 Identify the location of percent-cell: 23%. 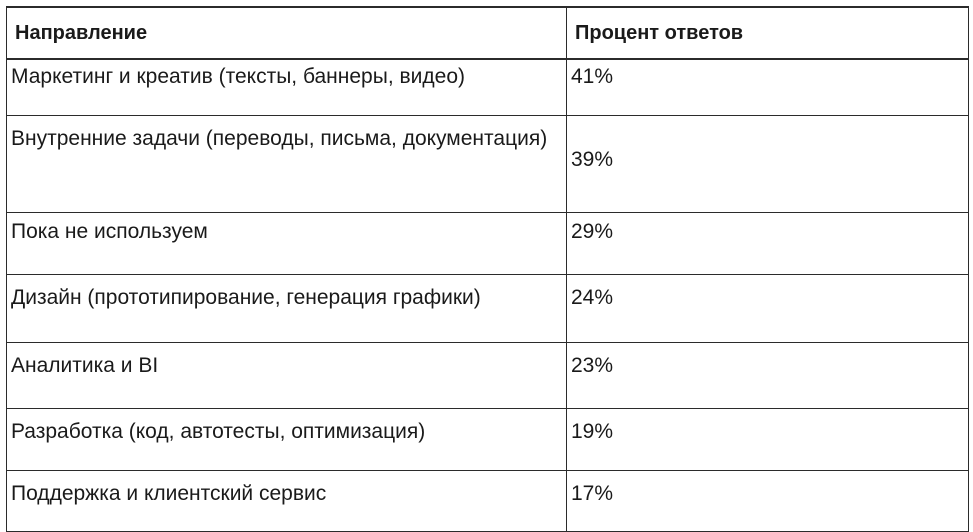
(767, 375).